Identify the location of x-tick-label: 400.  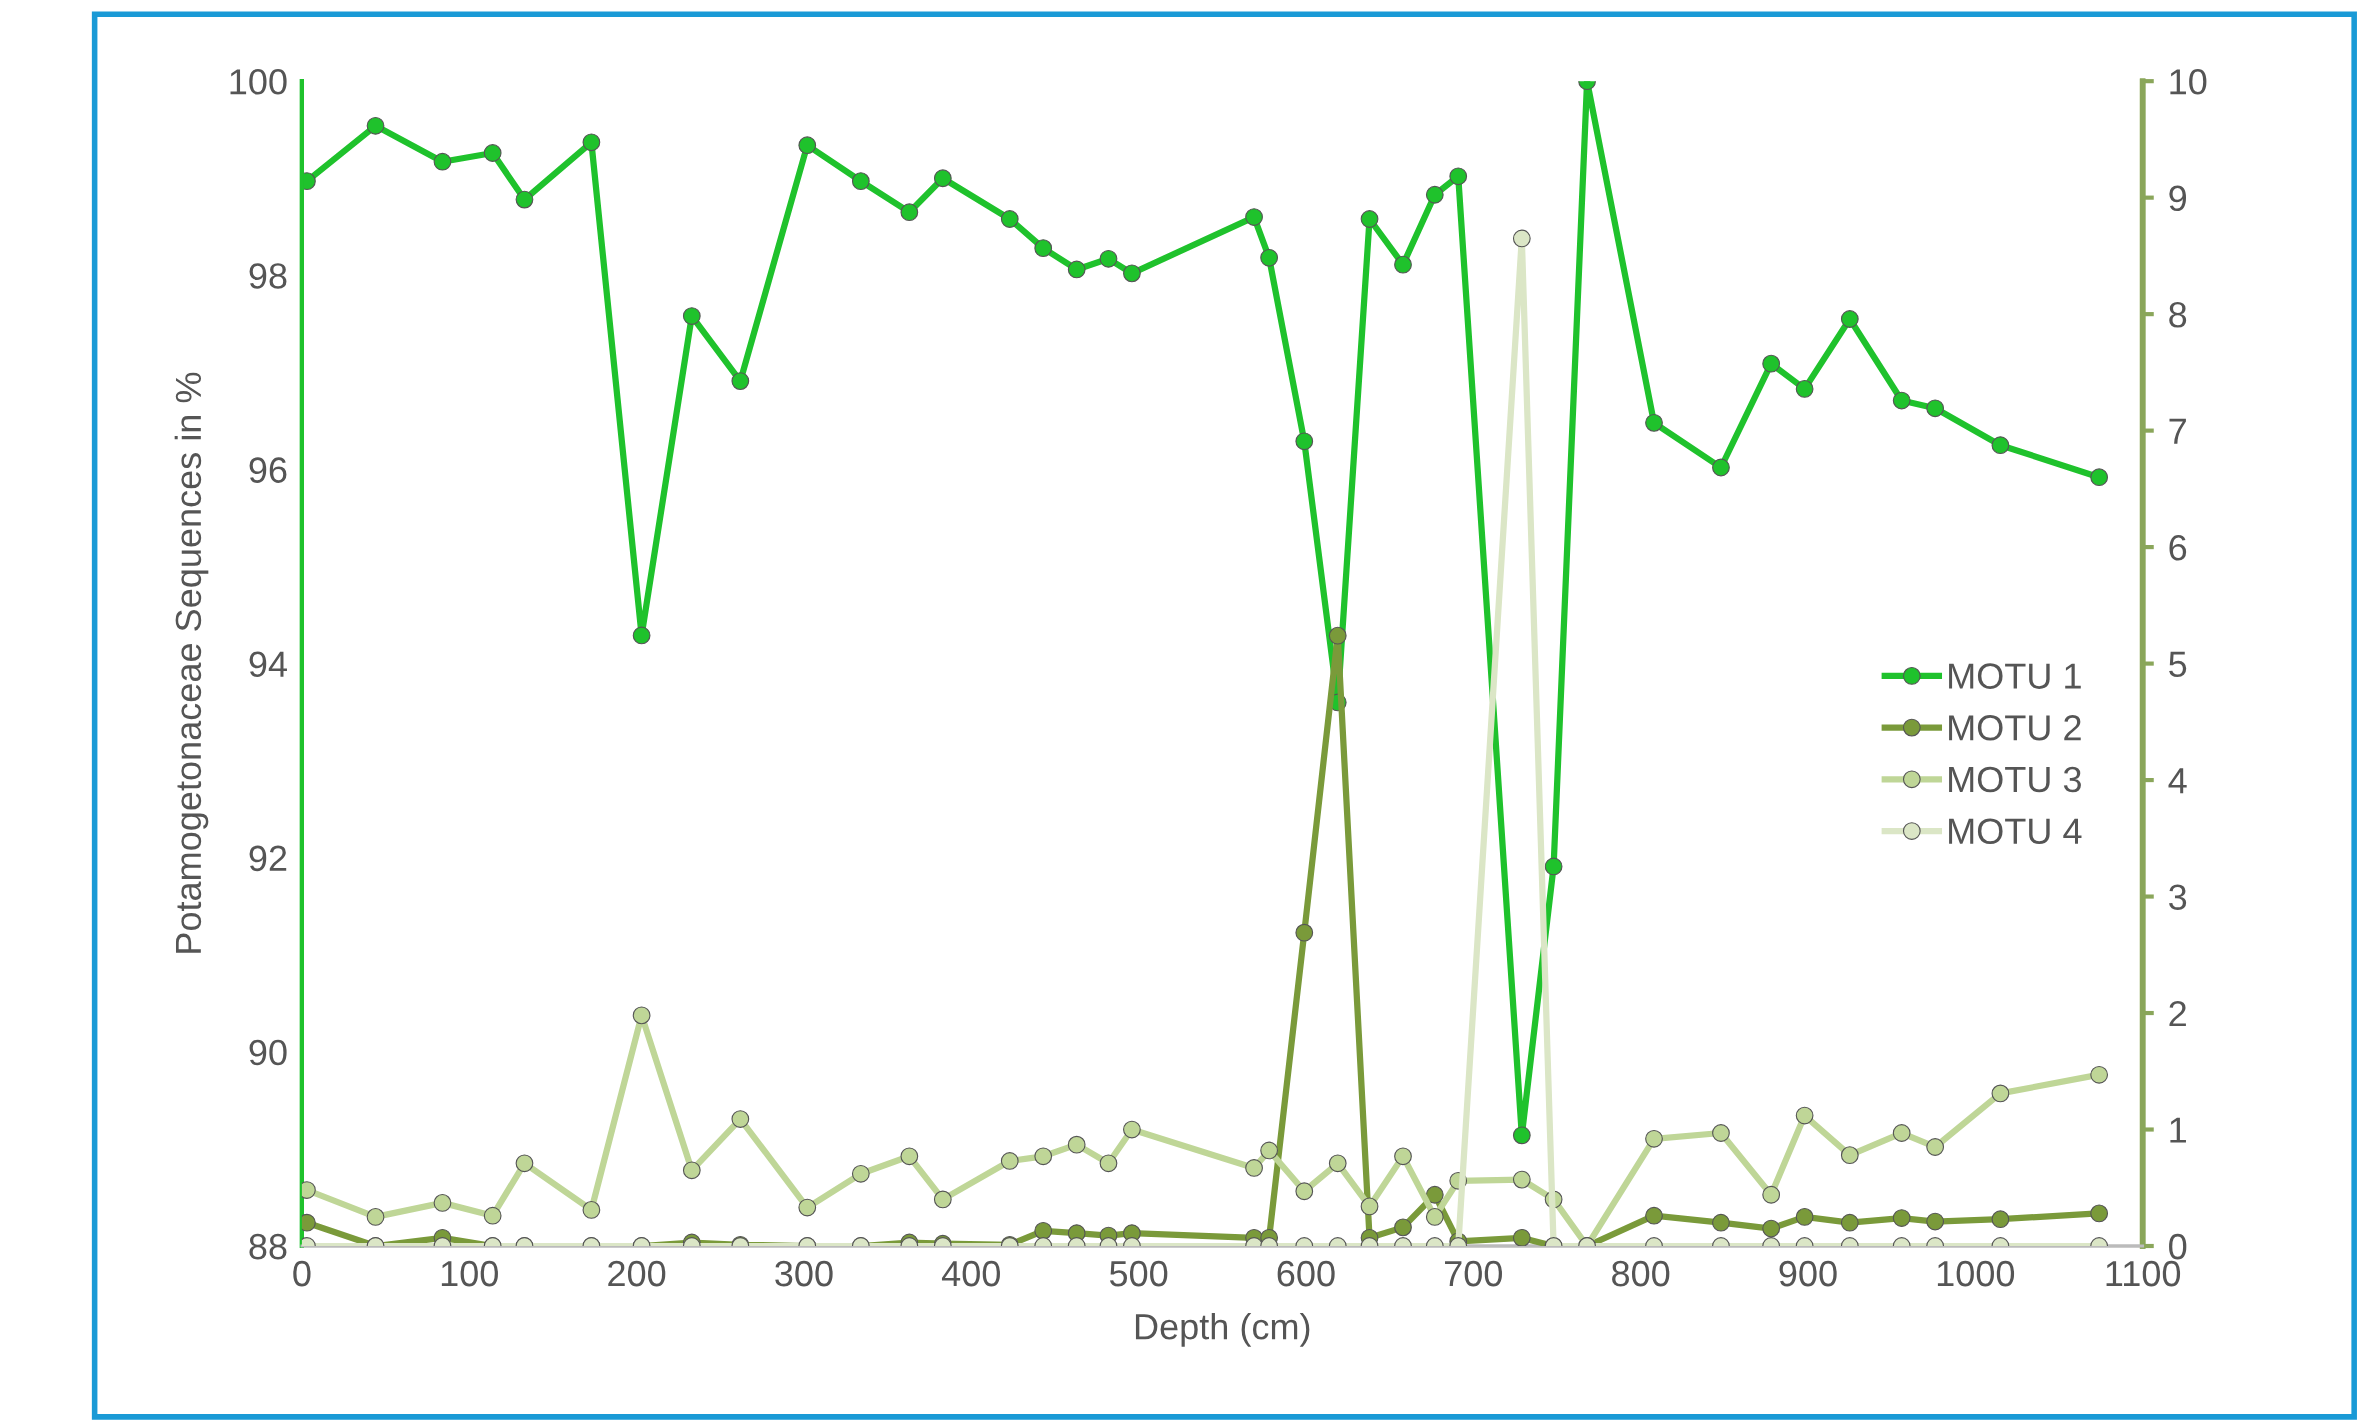
(970, 1273).